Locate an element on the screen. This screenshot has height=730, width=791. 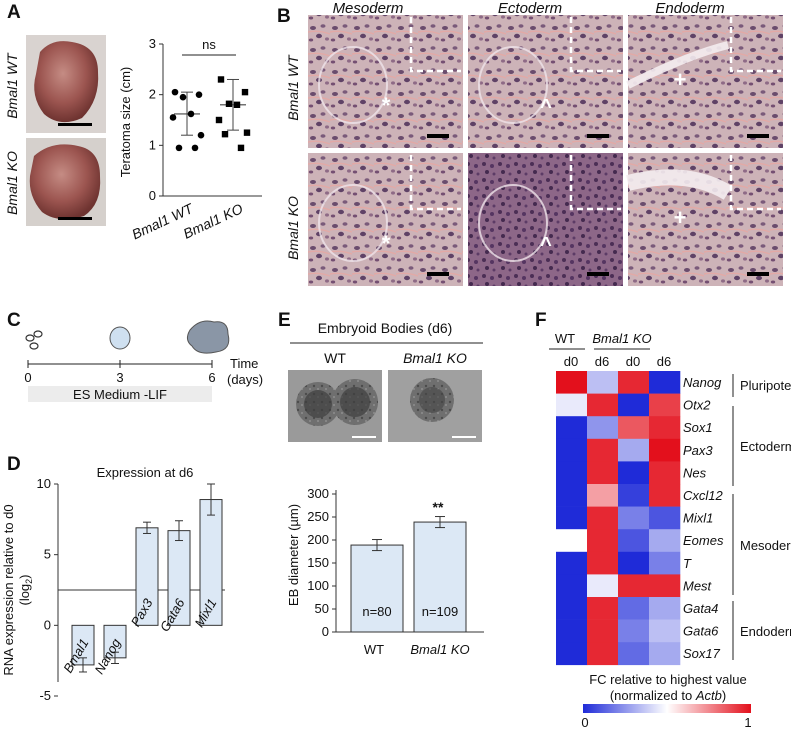
d-ylabel: RNA expression relative to d0 is located at coordinates (8, 589).